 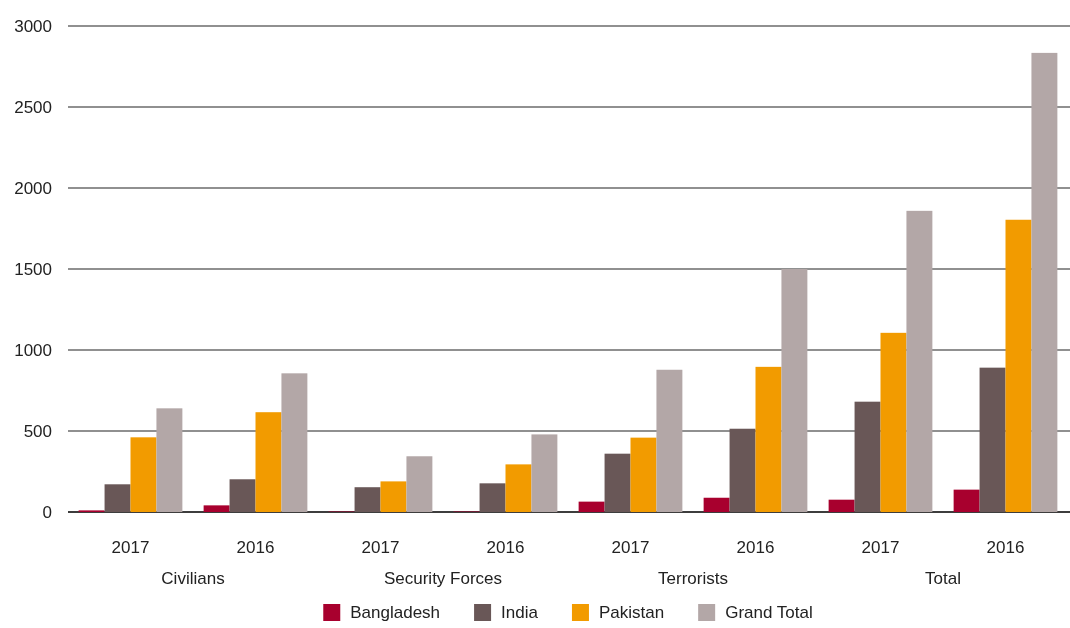 What do you see at coordinates (943, 578) in the screenshot?
I see `text: Total` at bounding box center [943, 578].